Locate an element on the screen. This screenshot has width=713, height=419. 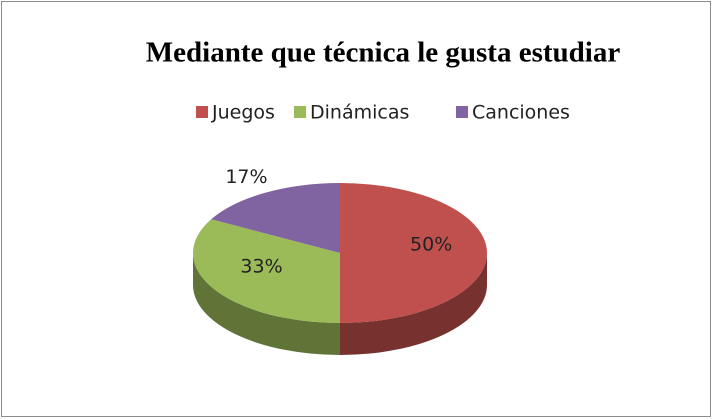
legend-label: Dinámicas is located at coordinates (359, 113).